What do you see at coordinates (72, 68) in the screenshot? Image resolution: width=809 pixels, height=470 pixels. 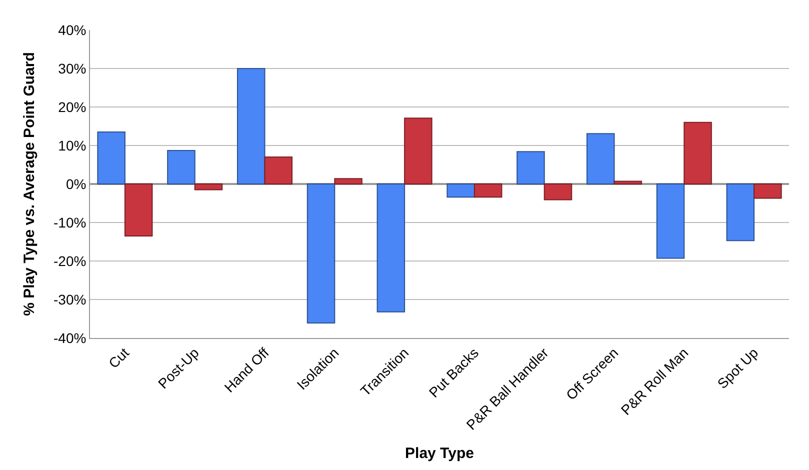 I see `y-tick-label: 30%` at bounding box center [72, 68].